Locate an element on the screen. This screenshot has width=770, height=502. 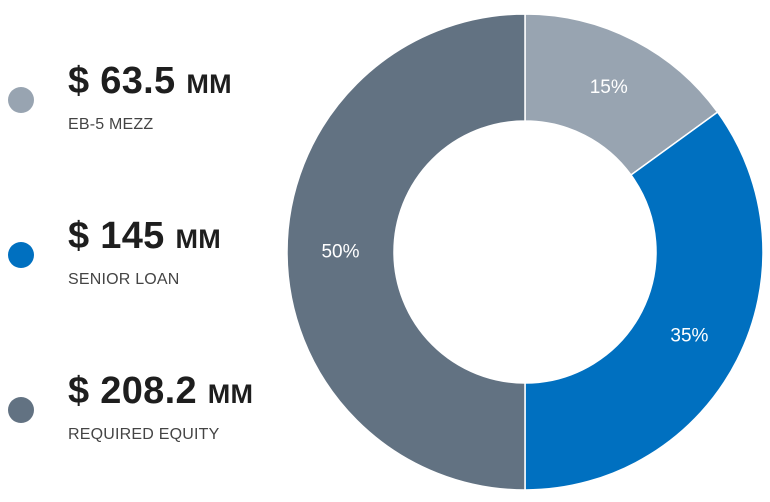
legend-item-eb5-mezz: $ 63.5 MM EB-5 MEZZ is located at coordinates (150, 100).